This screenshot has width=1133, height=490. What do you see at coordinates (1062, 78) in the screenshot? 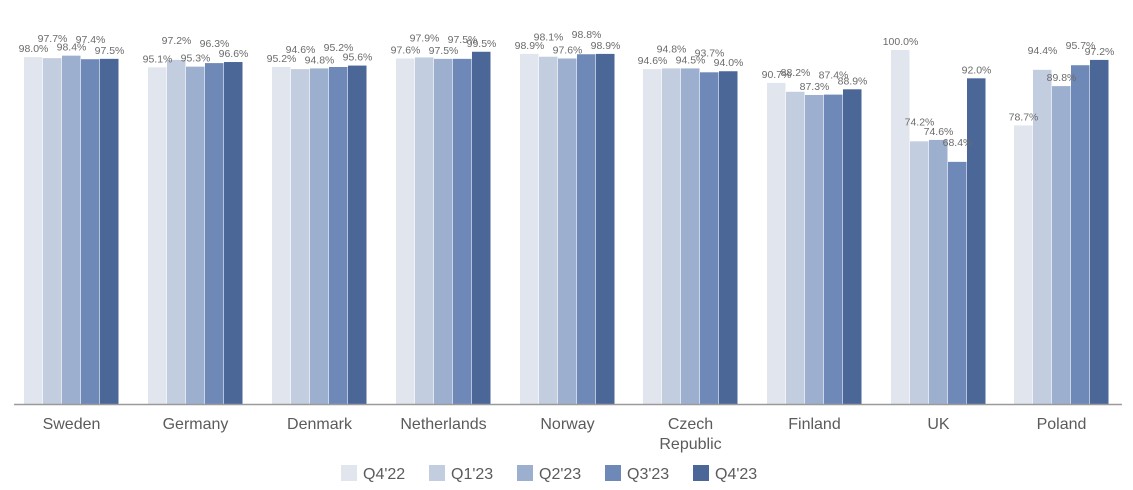
I see `data-label: 89.8%` at bounding box center [1062, 78].